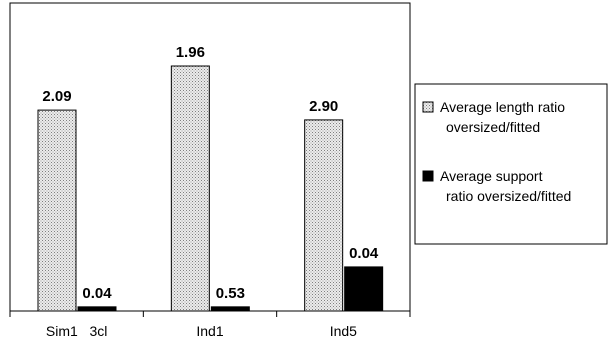 This screenshot has height=347, width=611. What do you see at coordinates (428, 176) in the screenshot?
I see `legend-swatch-support` at bounding box center [428, 176].